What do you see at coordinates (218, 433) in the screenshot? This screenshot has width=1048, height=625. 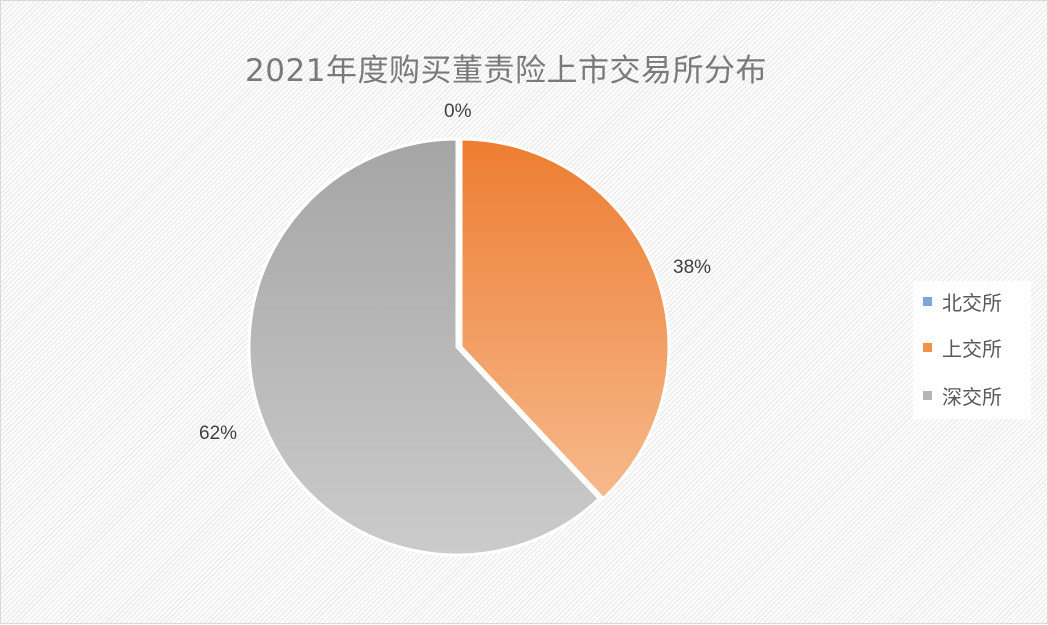 I see `data-label-szs: 62%` at bounding box center [218, 433].